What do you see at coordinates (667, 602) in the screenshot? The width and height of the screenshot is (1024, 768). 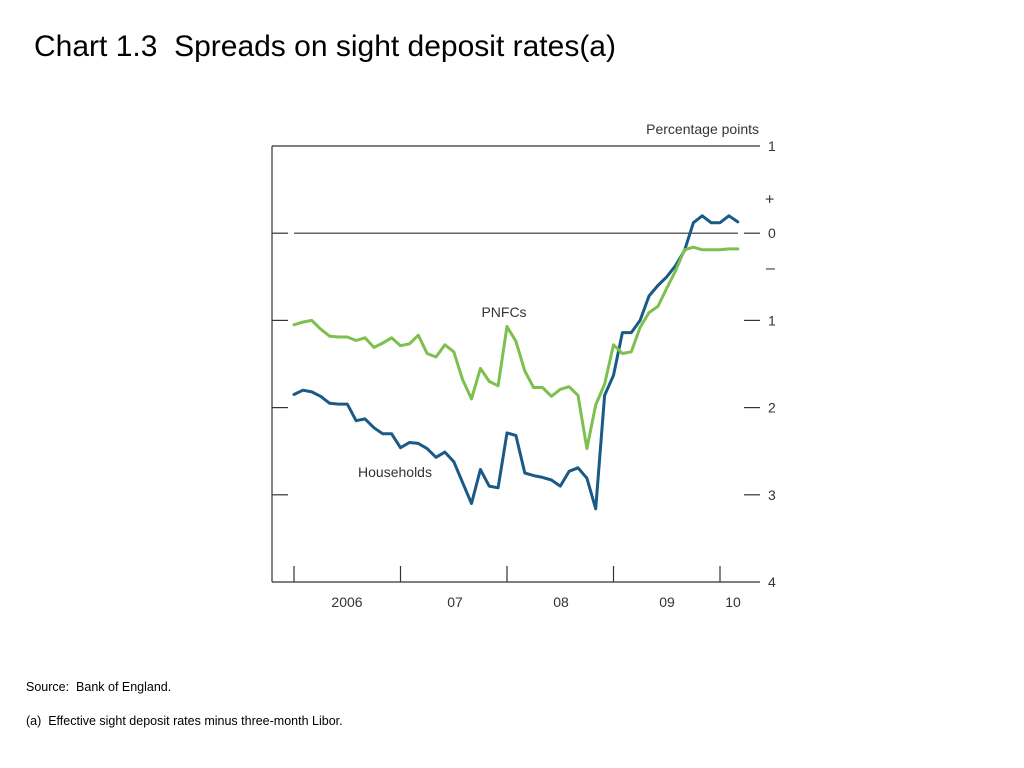 I see `x-tick-label: 09` at bounding box center [667, 602].